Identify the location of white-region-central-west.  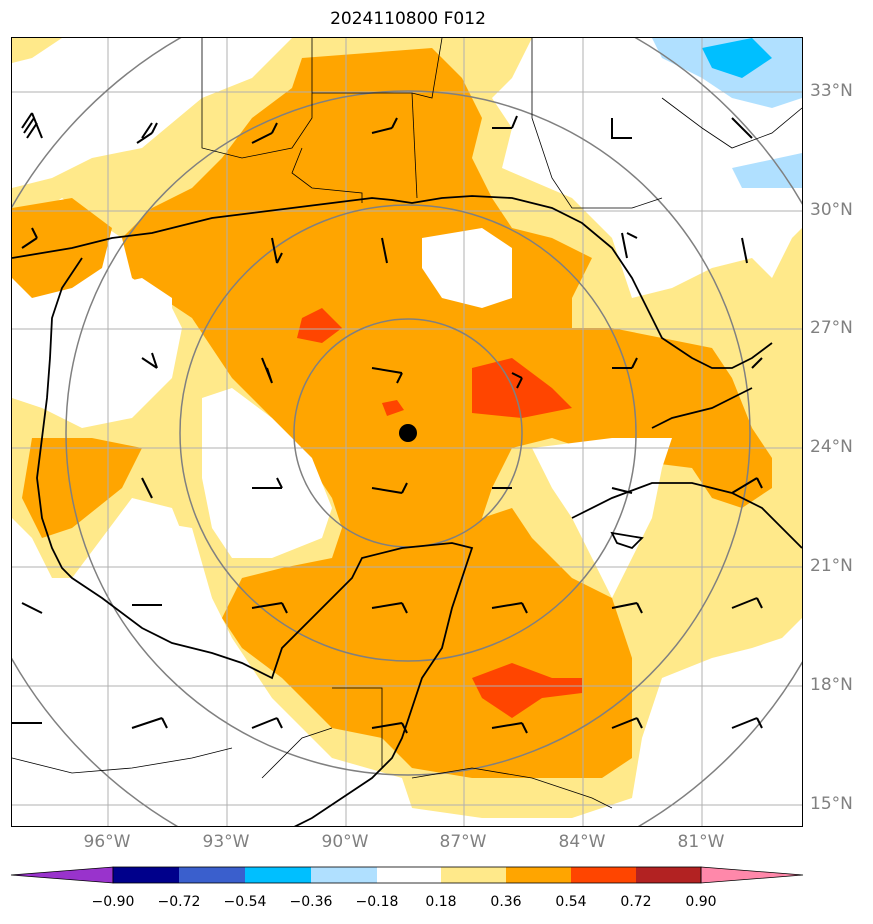
(267, 473).